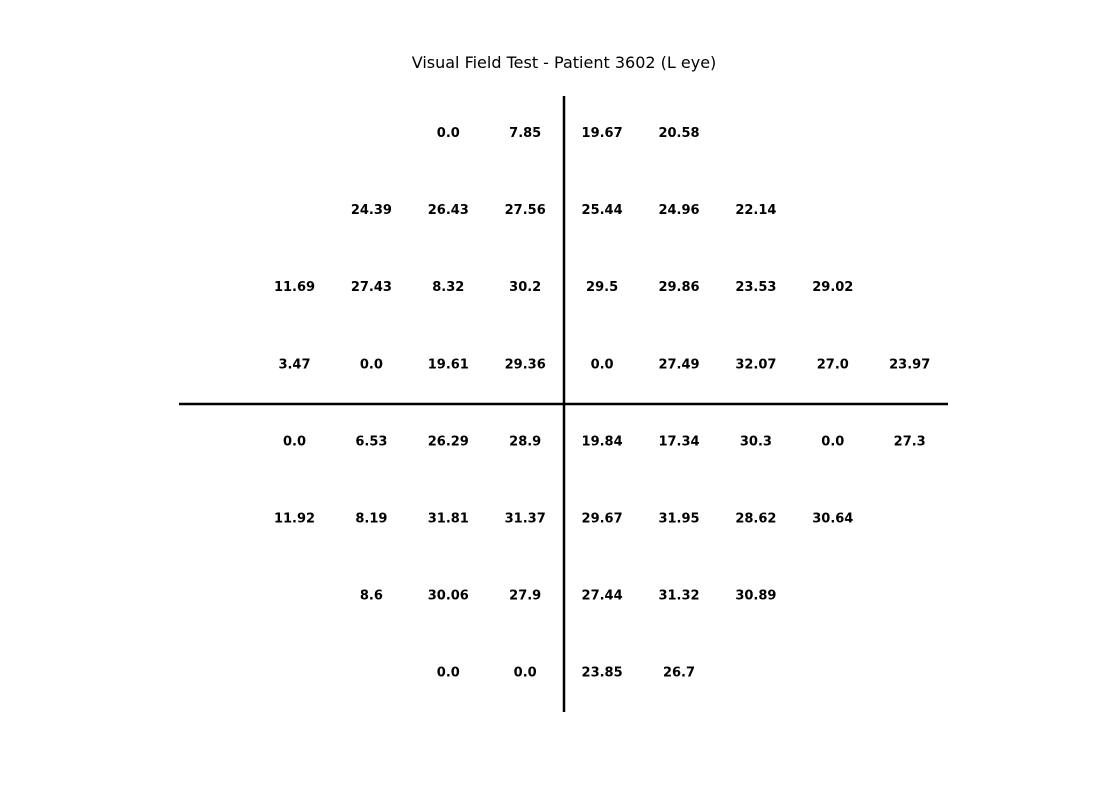 This screenshot has width=1100, height=800. Describe the element at coordinates (678, 519) in the screenshot. I see `cell-value: 31.95` at that location.